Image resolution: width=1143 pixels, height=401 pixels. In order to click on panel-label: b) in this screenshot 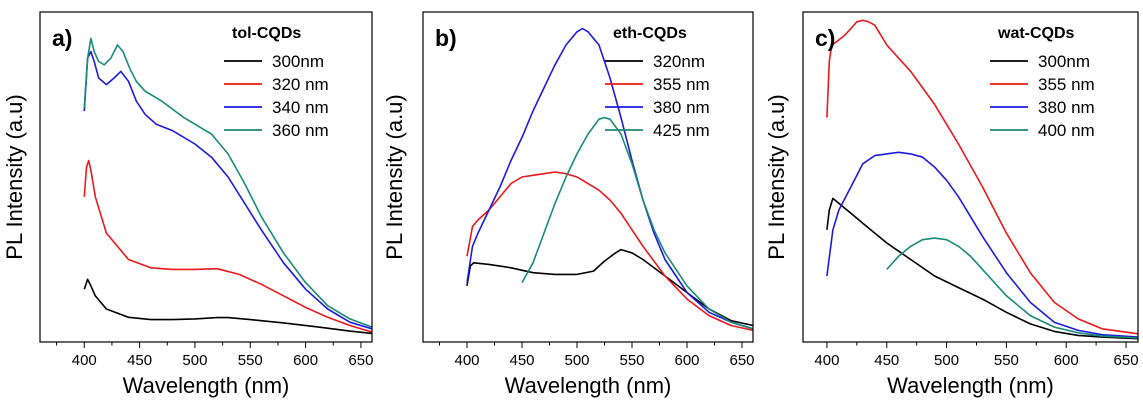, I will do `click(446, 38)`.